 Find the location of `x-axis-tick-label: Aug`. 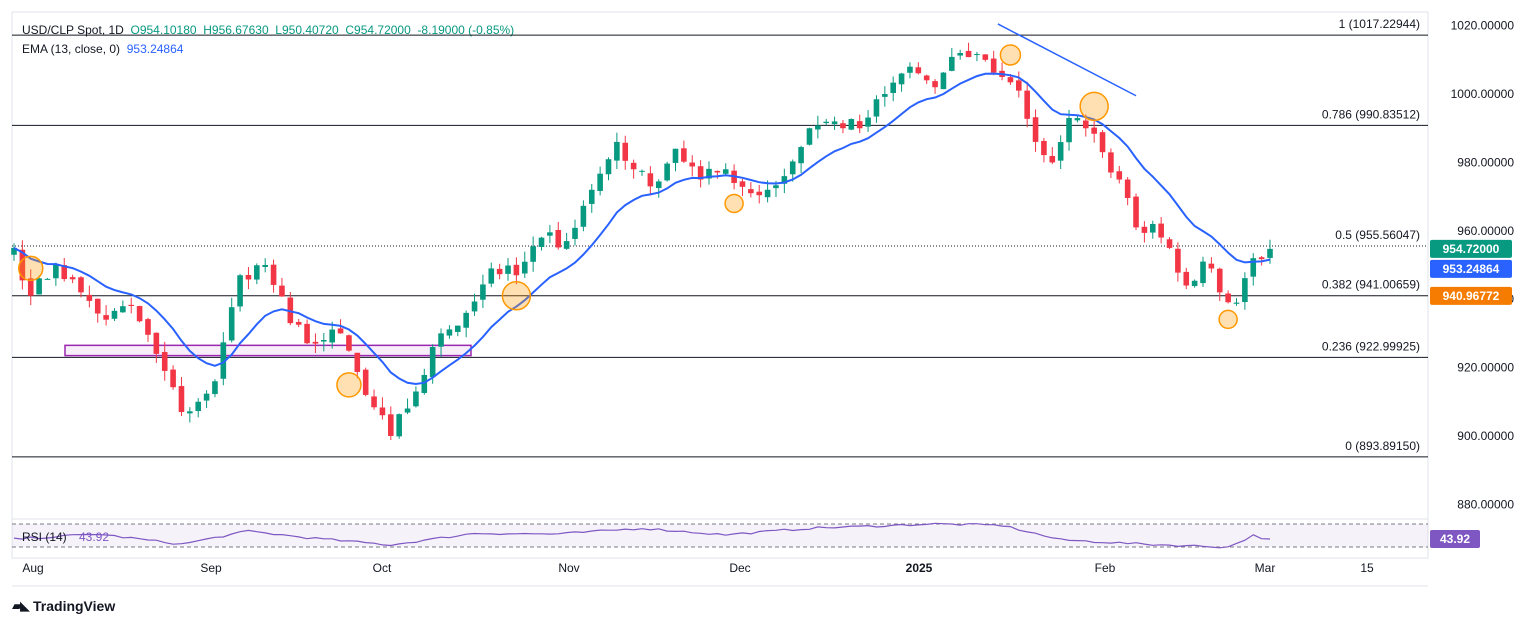

x-axis-tick-label: Aug is located at coordinates (32, 568).